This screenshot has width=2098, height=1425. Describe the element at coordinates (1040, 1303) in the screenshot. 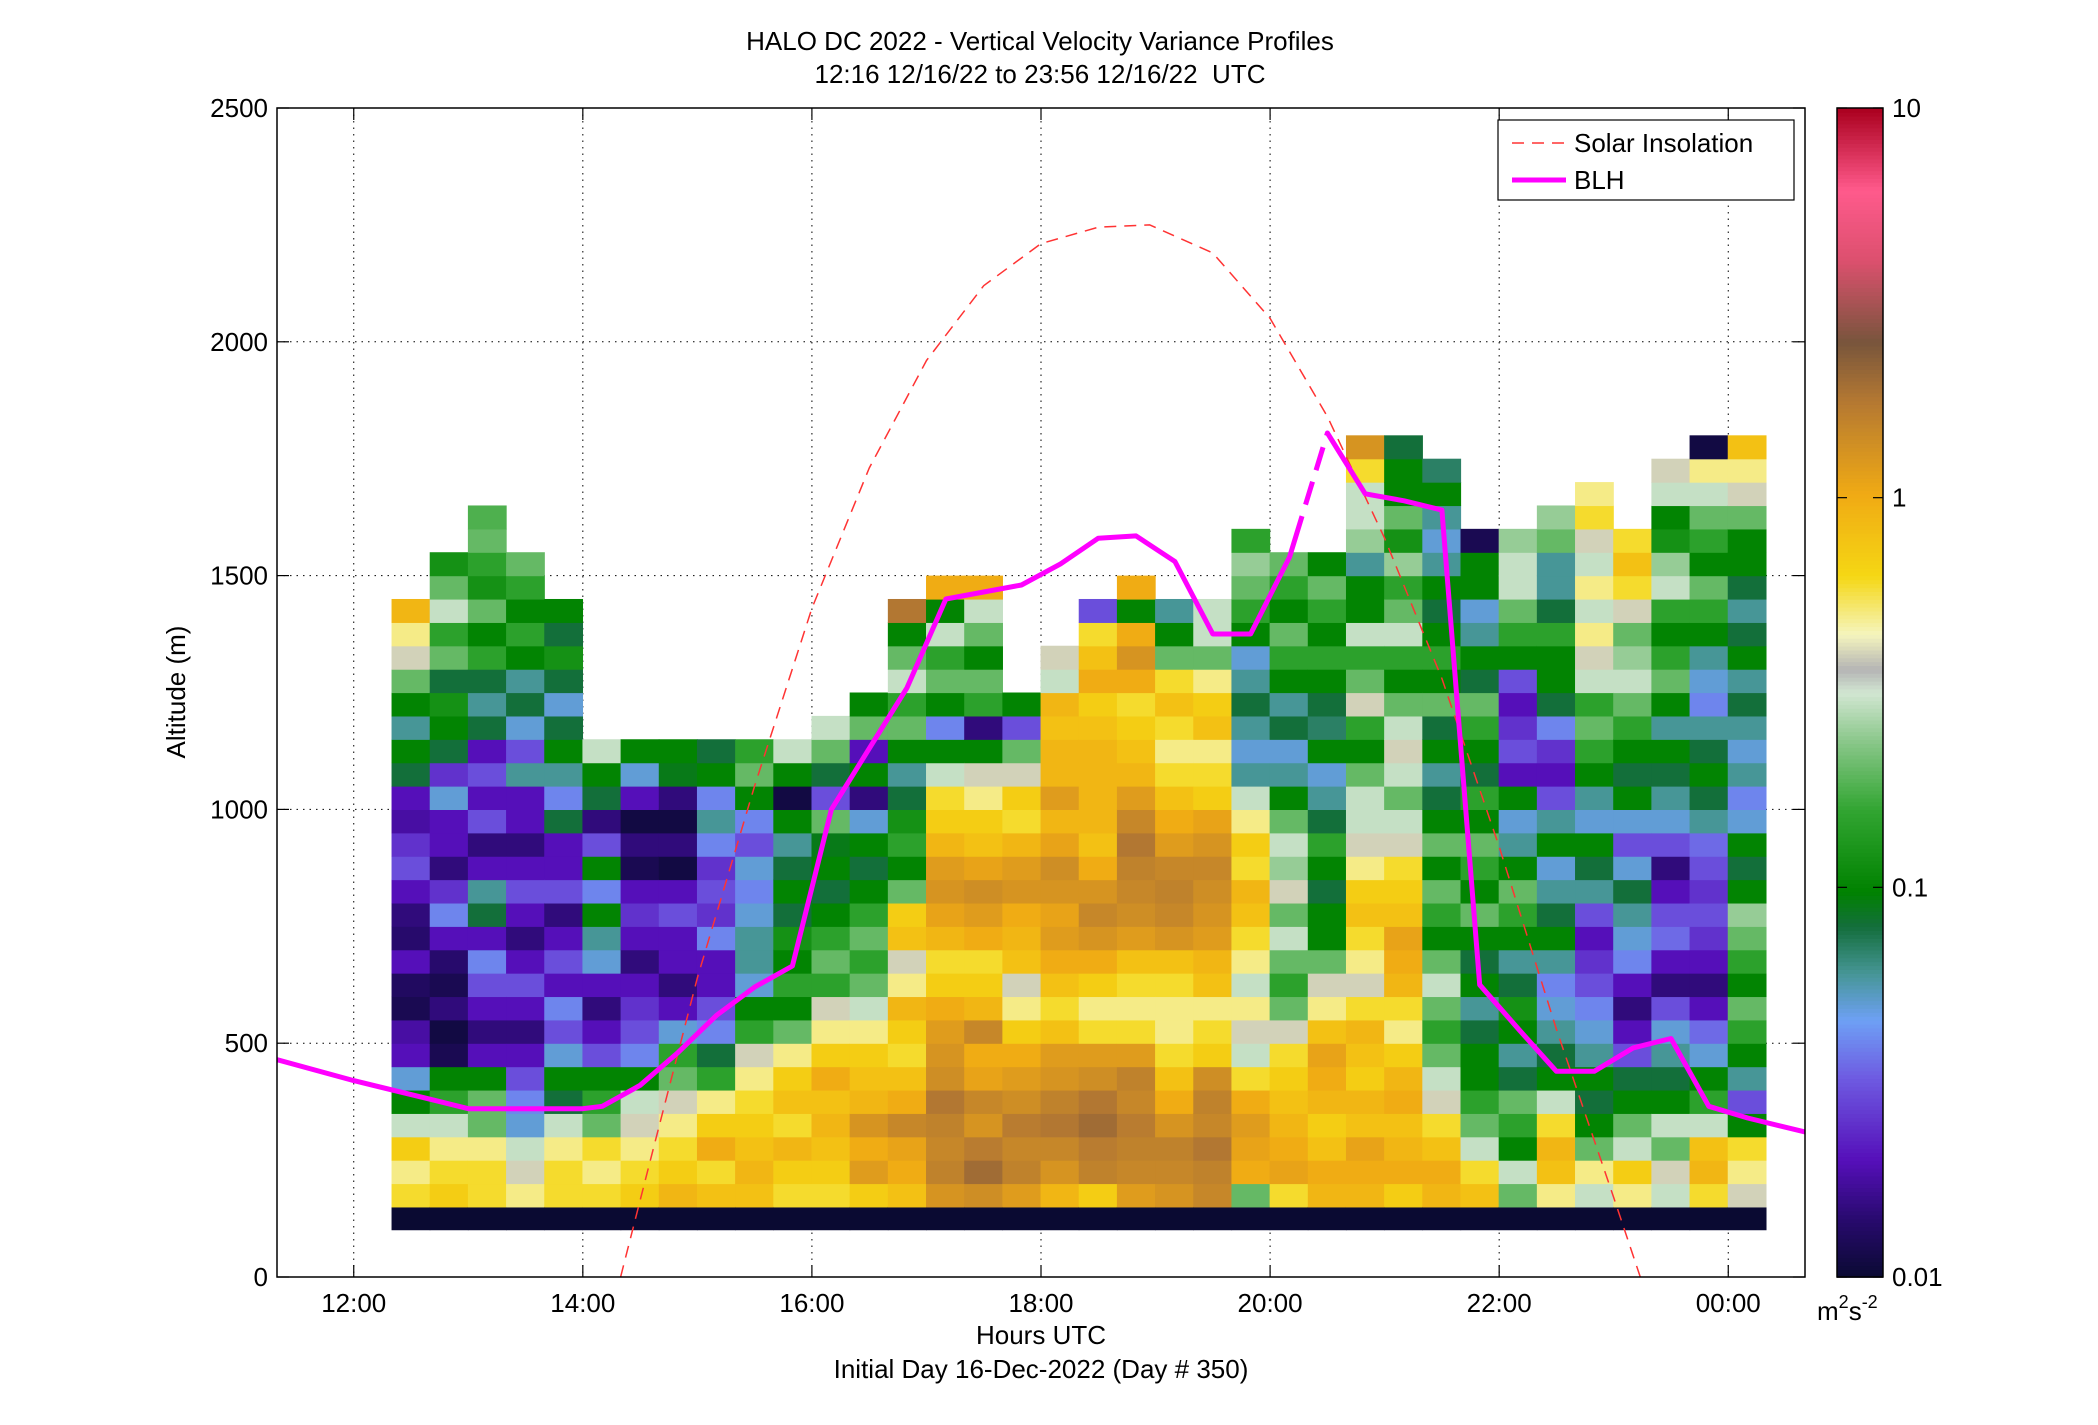

I see `x-tick-label: 18:00` at that location.